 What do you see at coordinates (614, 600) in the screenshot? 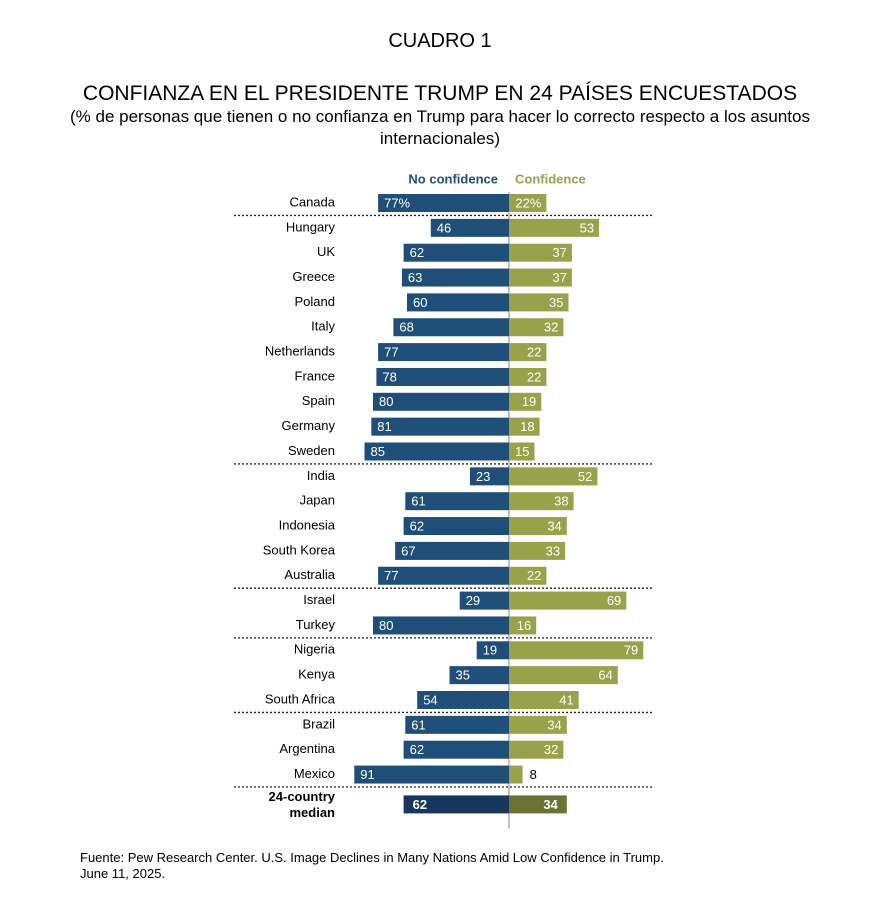
I see `value-label-confidence: 69` at bounding box center [614, 600].